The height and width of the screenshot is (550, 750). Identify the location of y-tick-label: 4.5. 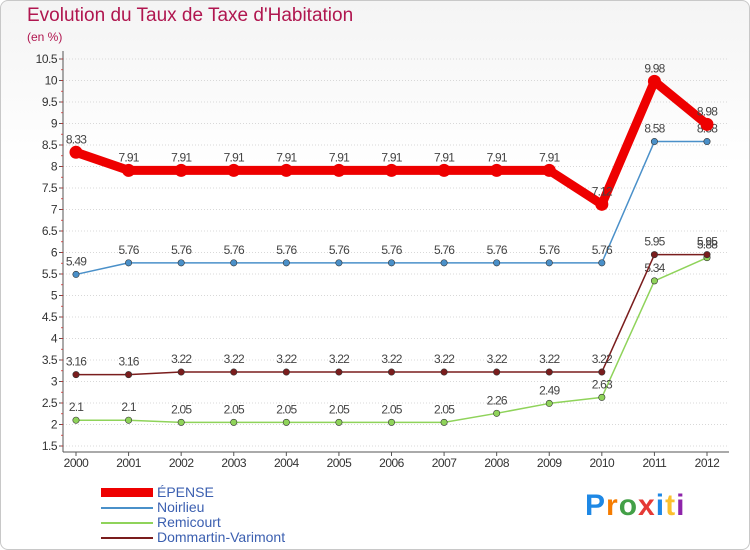
(50, 317).